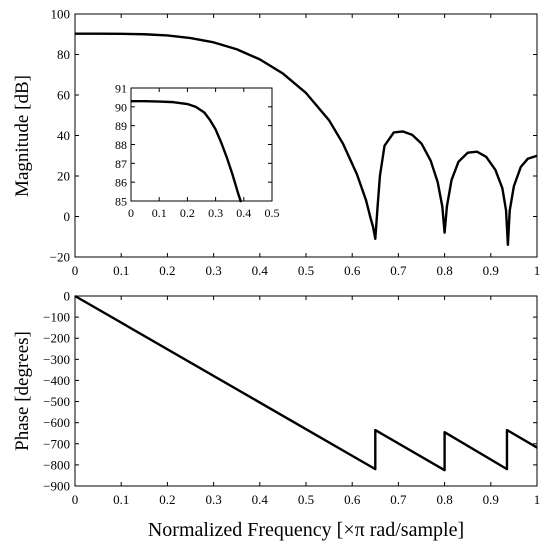  I want to click on y-tick-label: 91, so click(121, 89).